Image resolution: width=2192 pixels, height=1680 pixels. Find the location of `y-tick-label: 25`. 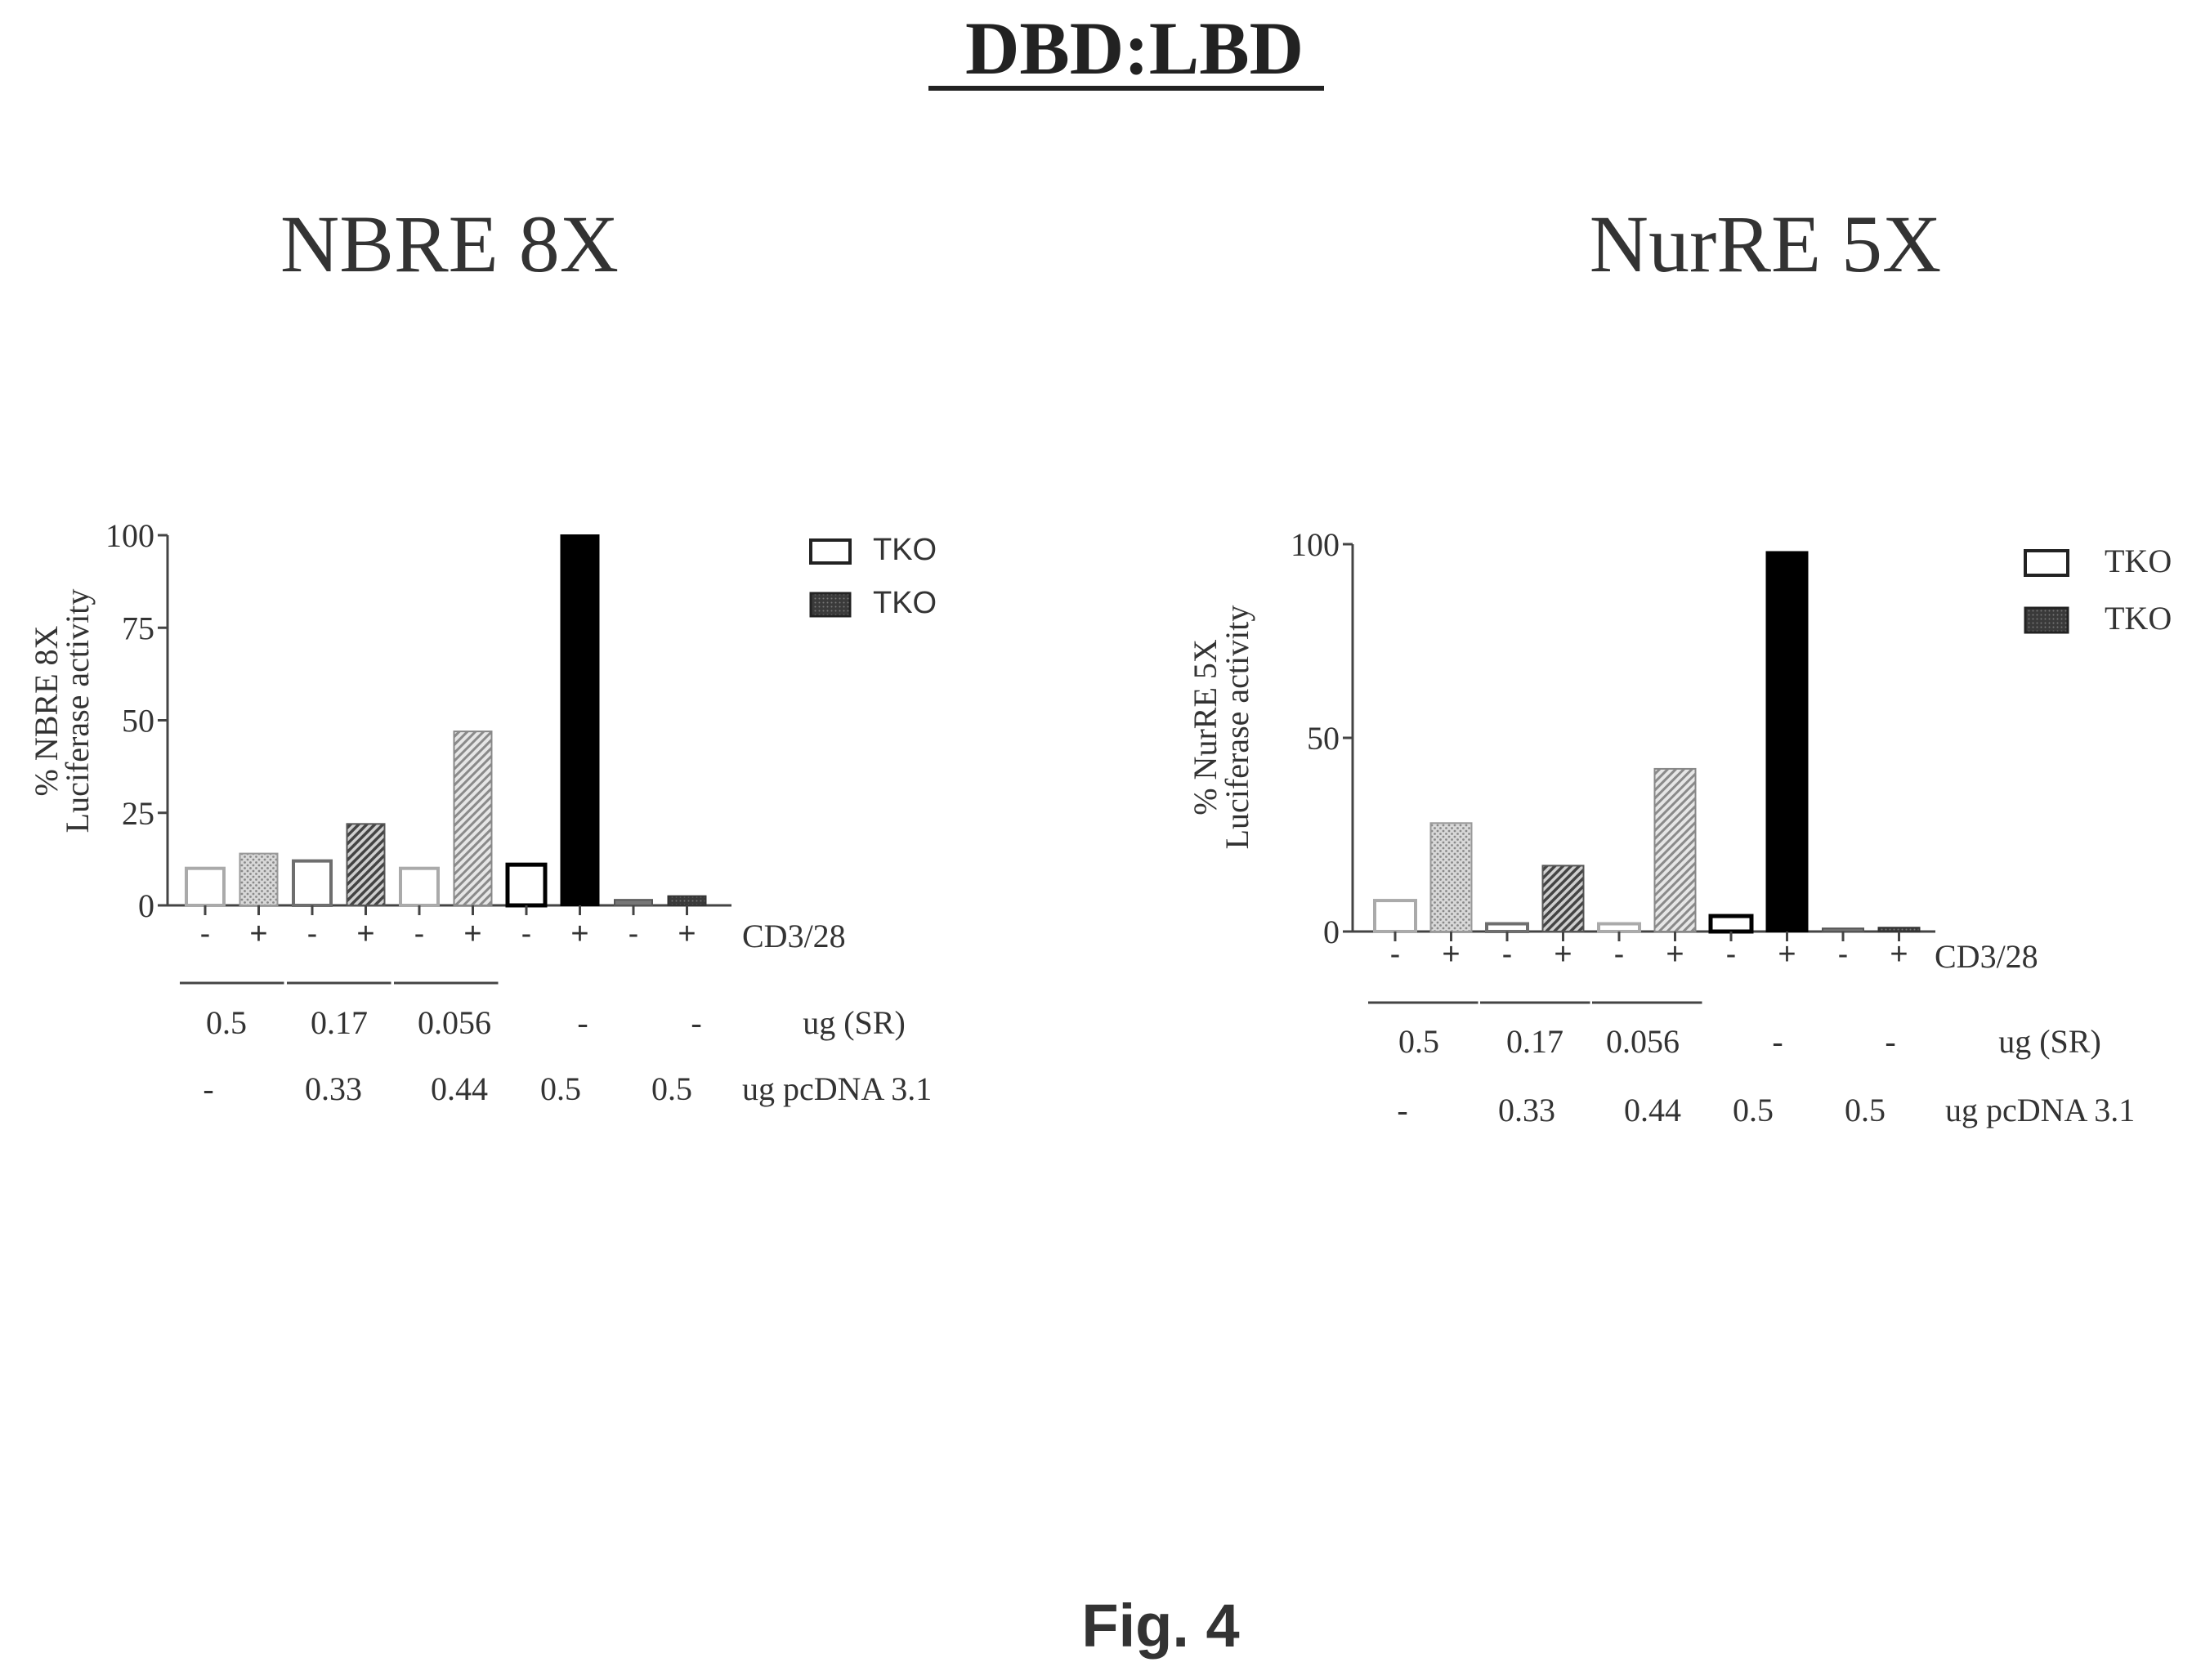

y-tick-label: 25 is located at coordinates (138, 814).